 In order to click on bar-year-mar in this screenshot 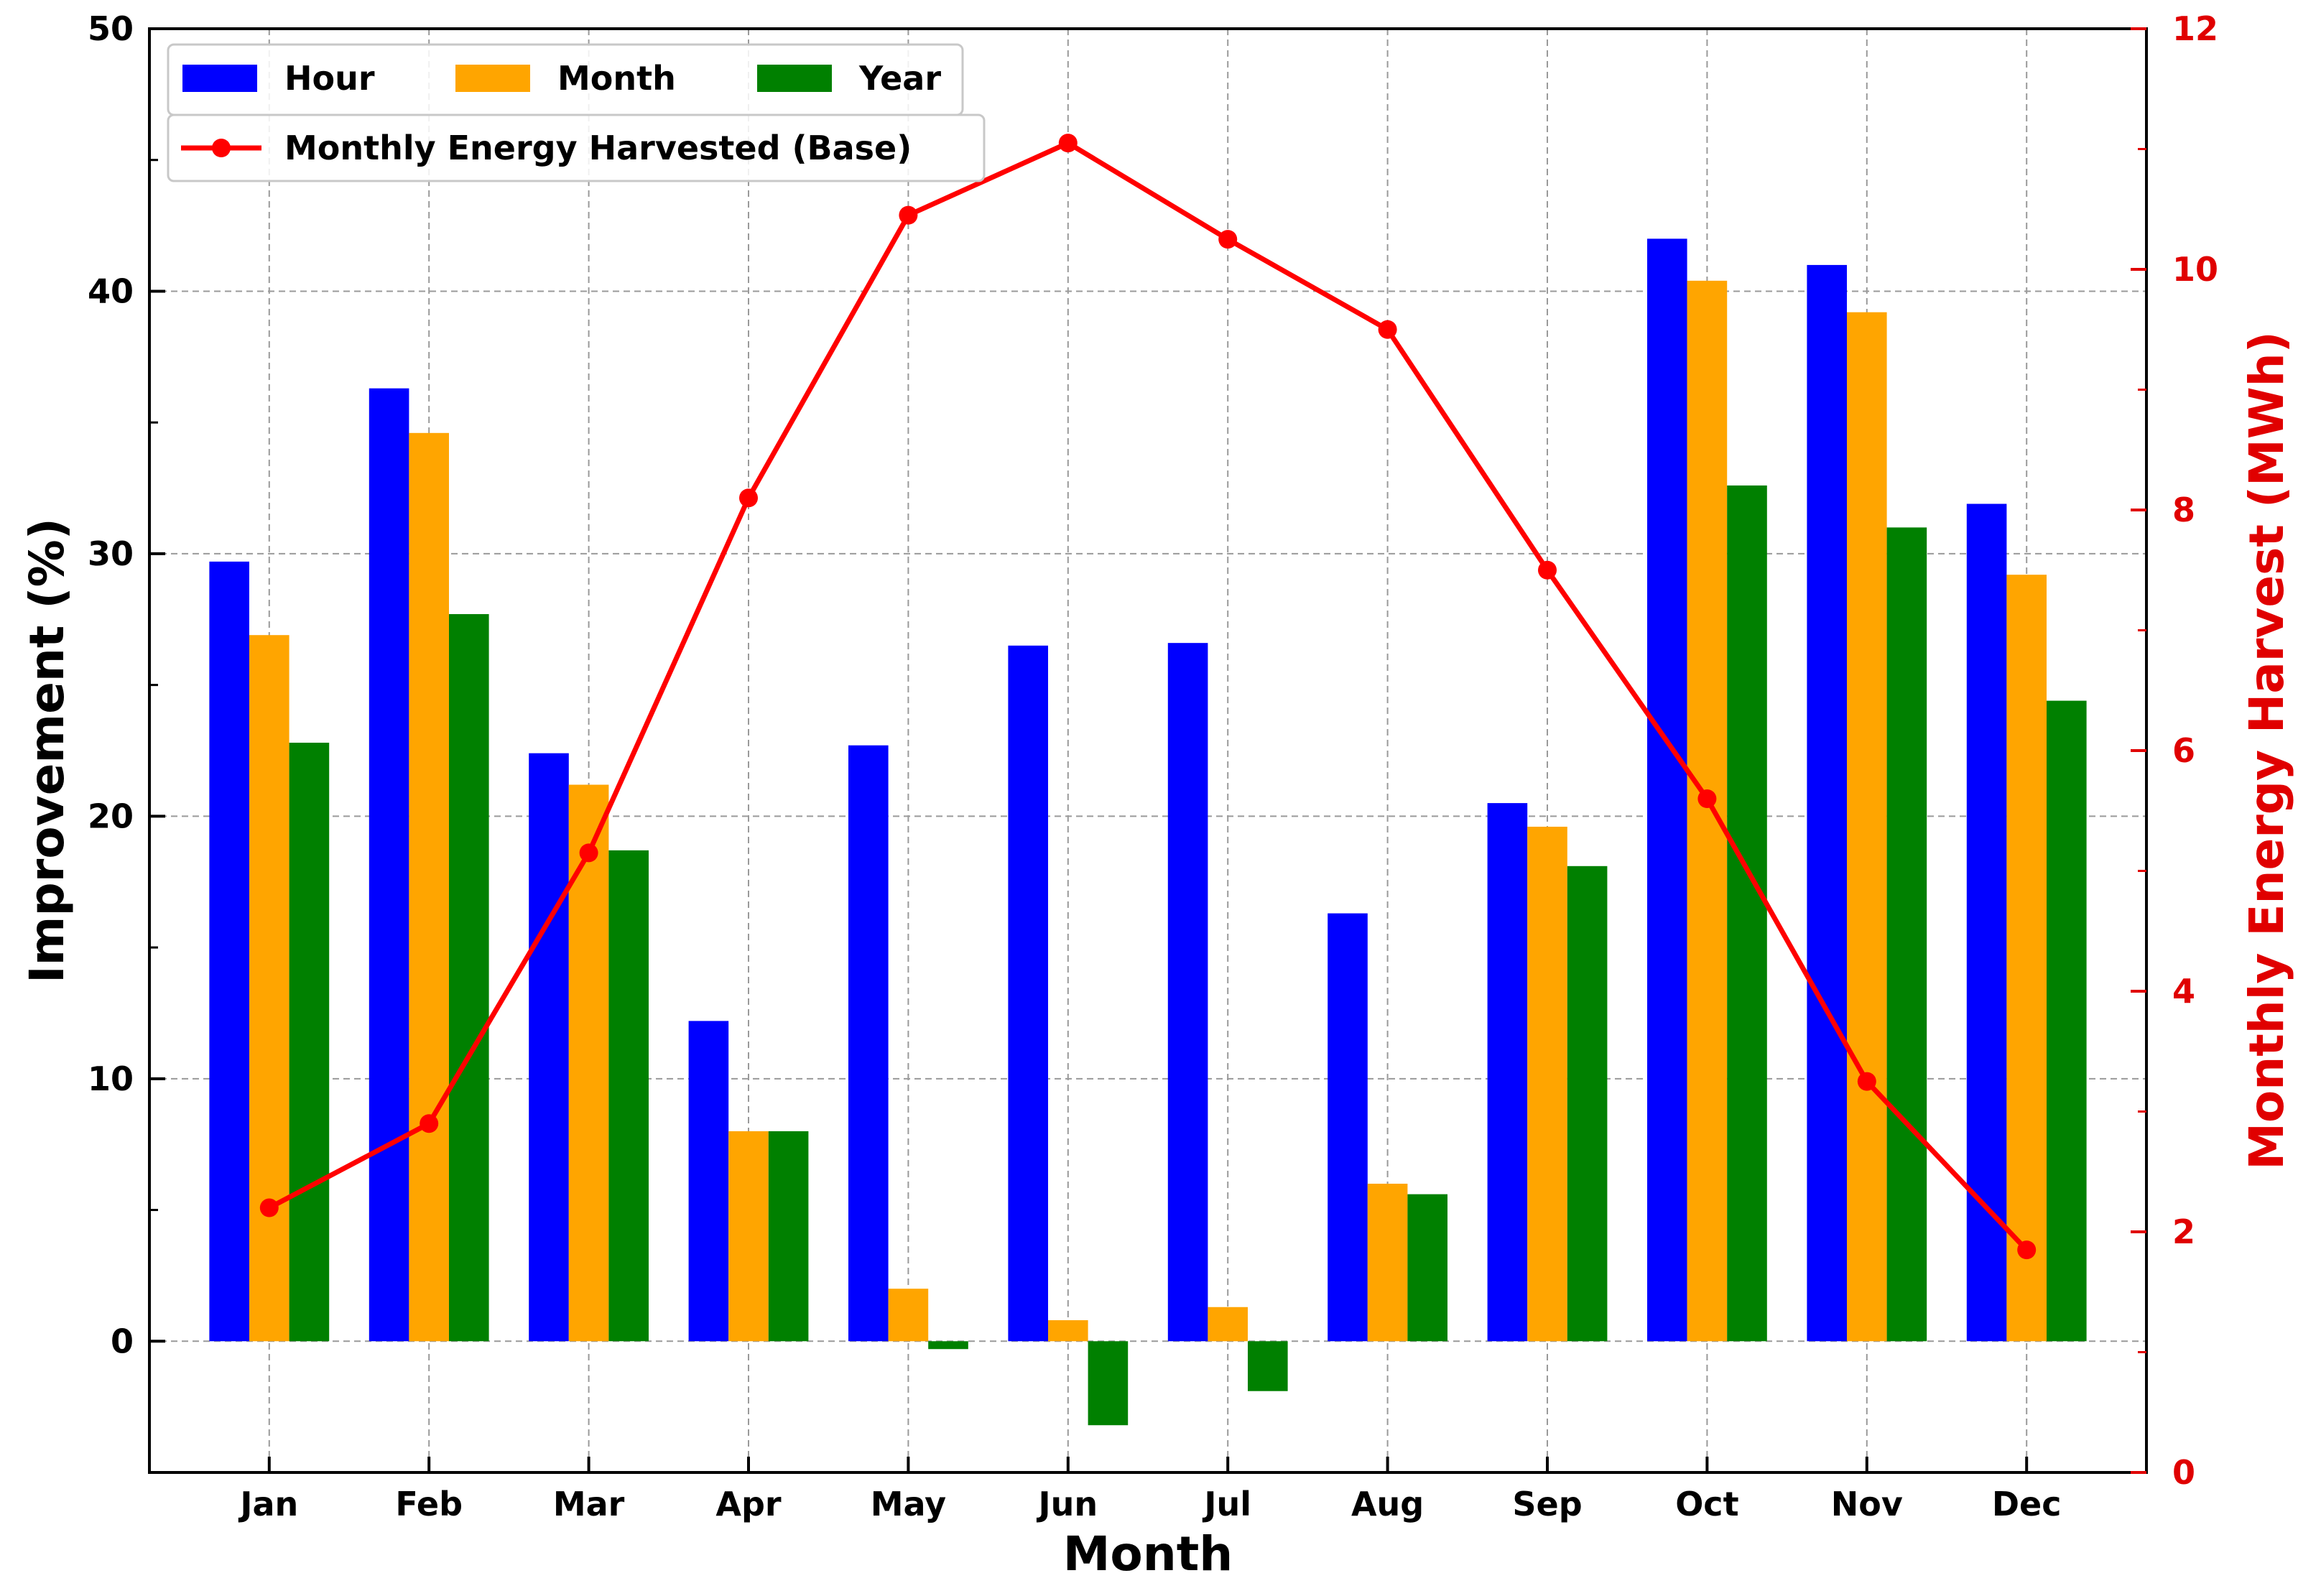, I will do `click(628, 1096)`.